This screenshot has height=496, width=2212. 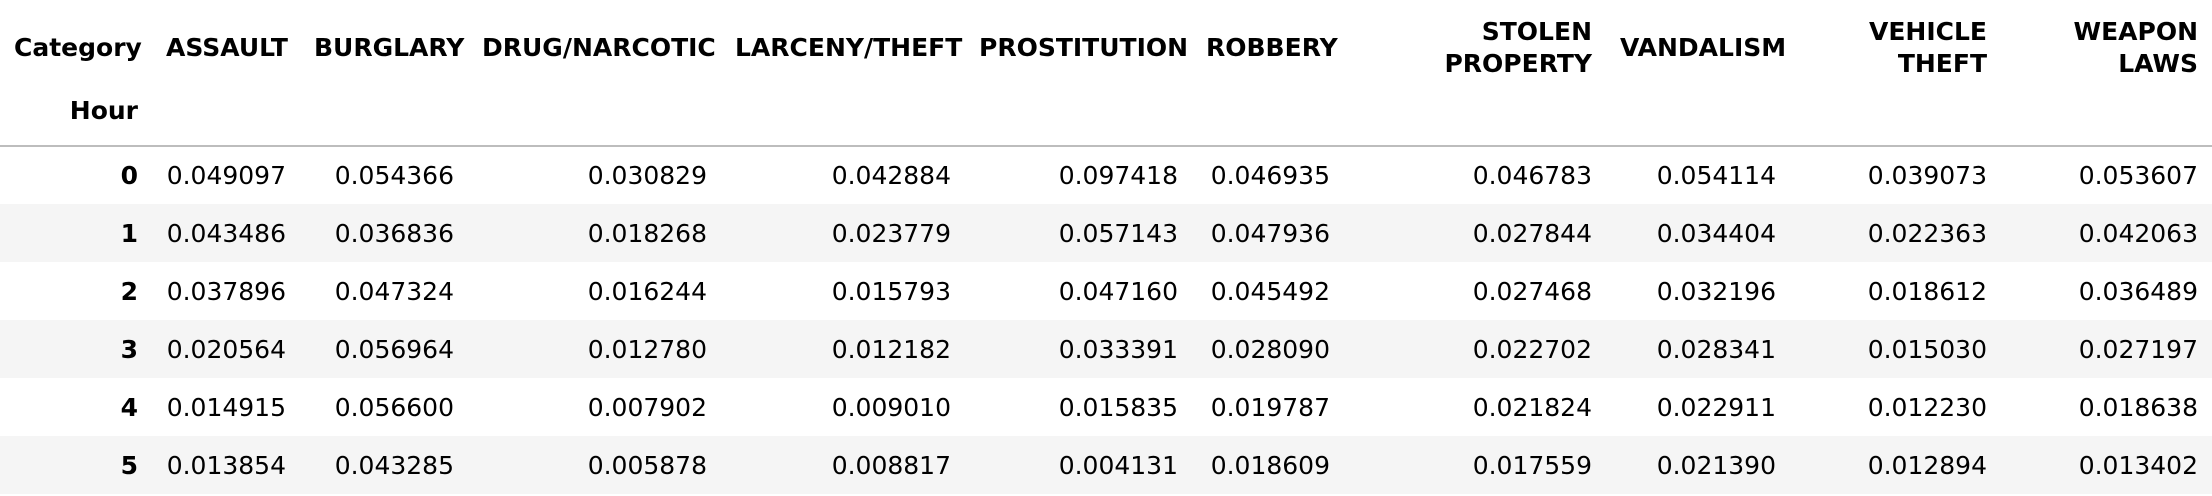 What do you see at coordinates (849, 47) in the screenshot?
I see `column-header: LARCENY/THEFT` at bounding box center [849, 47].